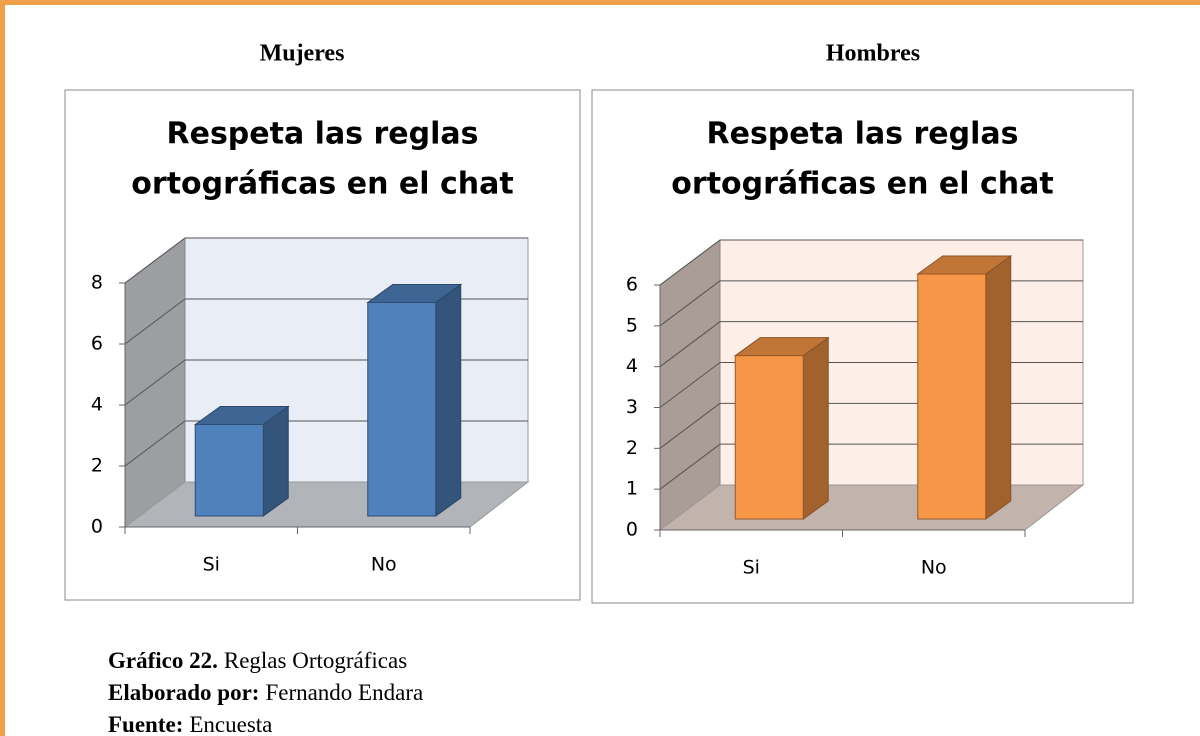 The width and height of the screenshot is (1200, 736). What do you see at coordinates (315, 660) in the screenshot?
I see `caption-text: Reglas Ortográficas` at bounding box center [315, 660].